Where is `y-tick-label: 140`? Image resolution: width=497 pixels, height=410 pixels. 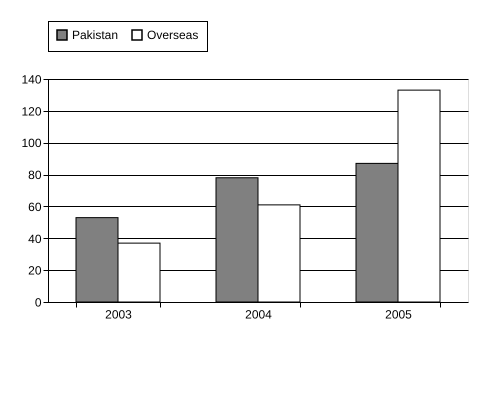 y-tick-label: 140 is located at coordinates (31, 79).